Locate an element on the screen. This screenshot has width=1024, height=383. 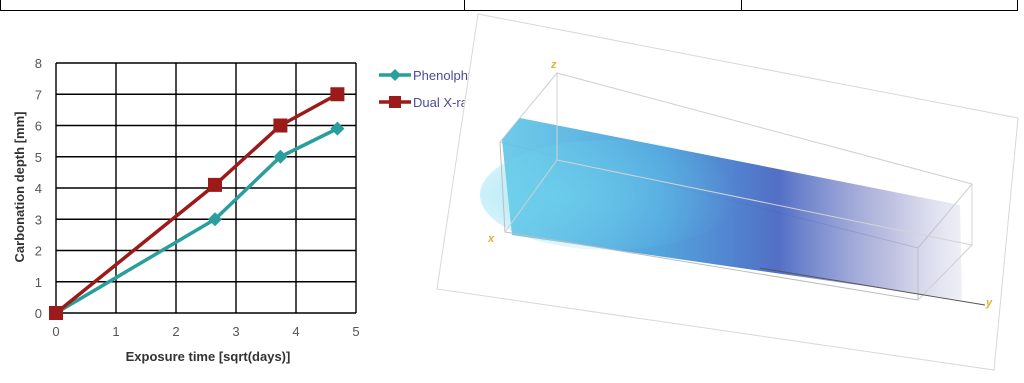
y-axis-letter: y is located at coordinates (989, 303).